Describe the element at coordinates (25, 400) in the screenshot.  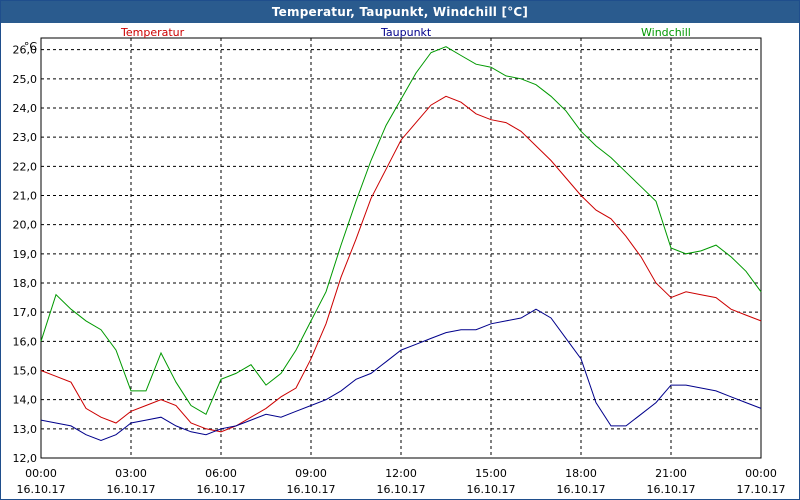
I see `y-tick-label: 14,0` at that location.